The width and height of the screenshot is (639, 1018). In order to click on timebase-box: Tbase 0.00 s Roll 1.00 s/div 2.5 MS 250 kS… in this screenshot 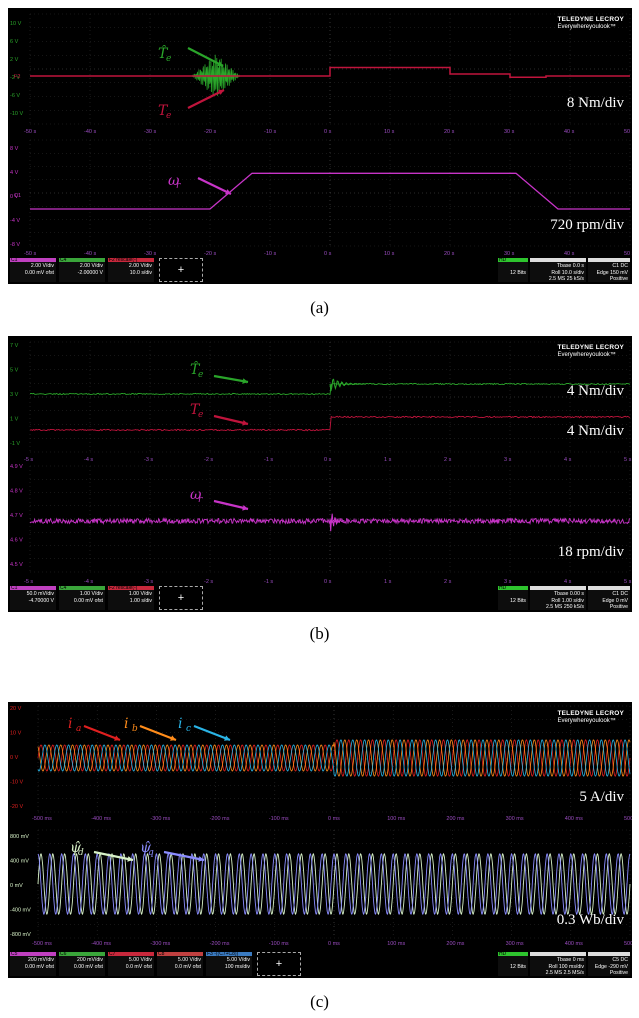, I will do `click(558, 598)`.